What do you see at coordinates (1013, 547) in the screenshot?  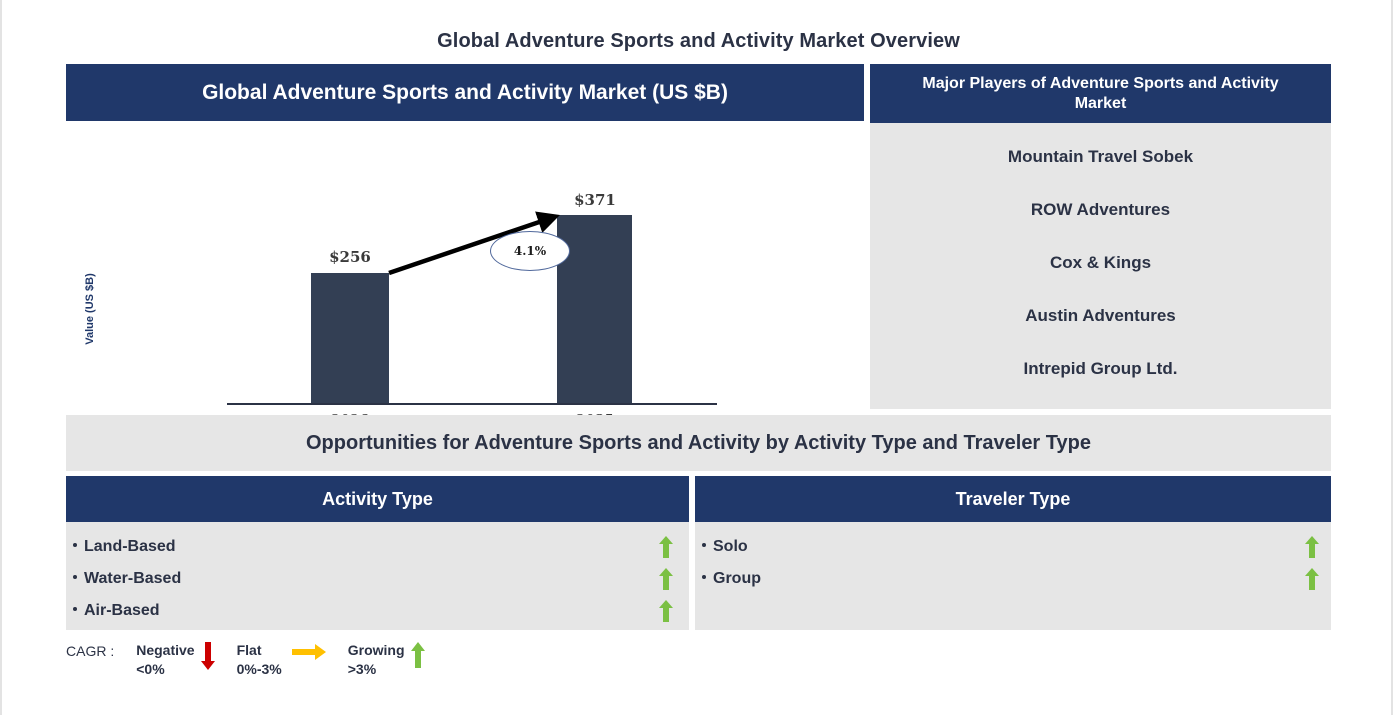 I see `list-item: Solo` at bounding box center [1013, 547].